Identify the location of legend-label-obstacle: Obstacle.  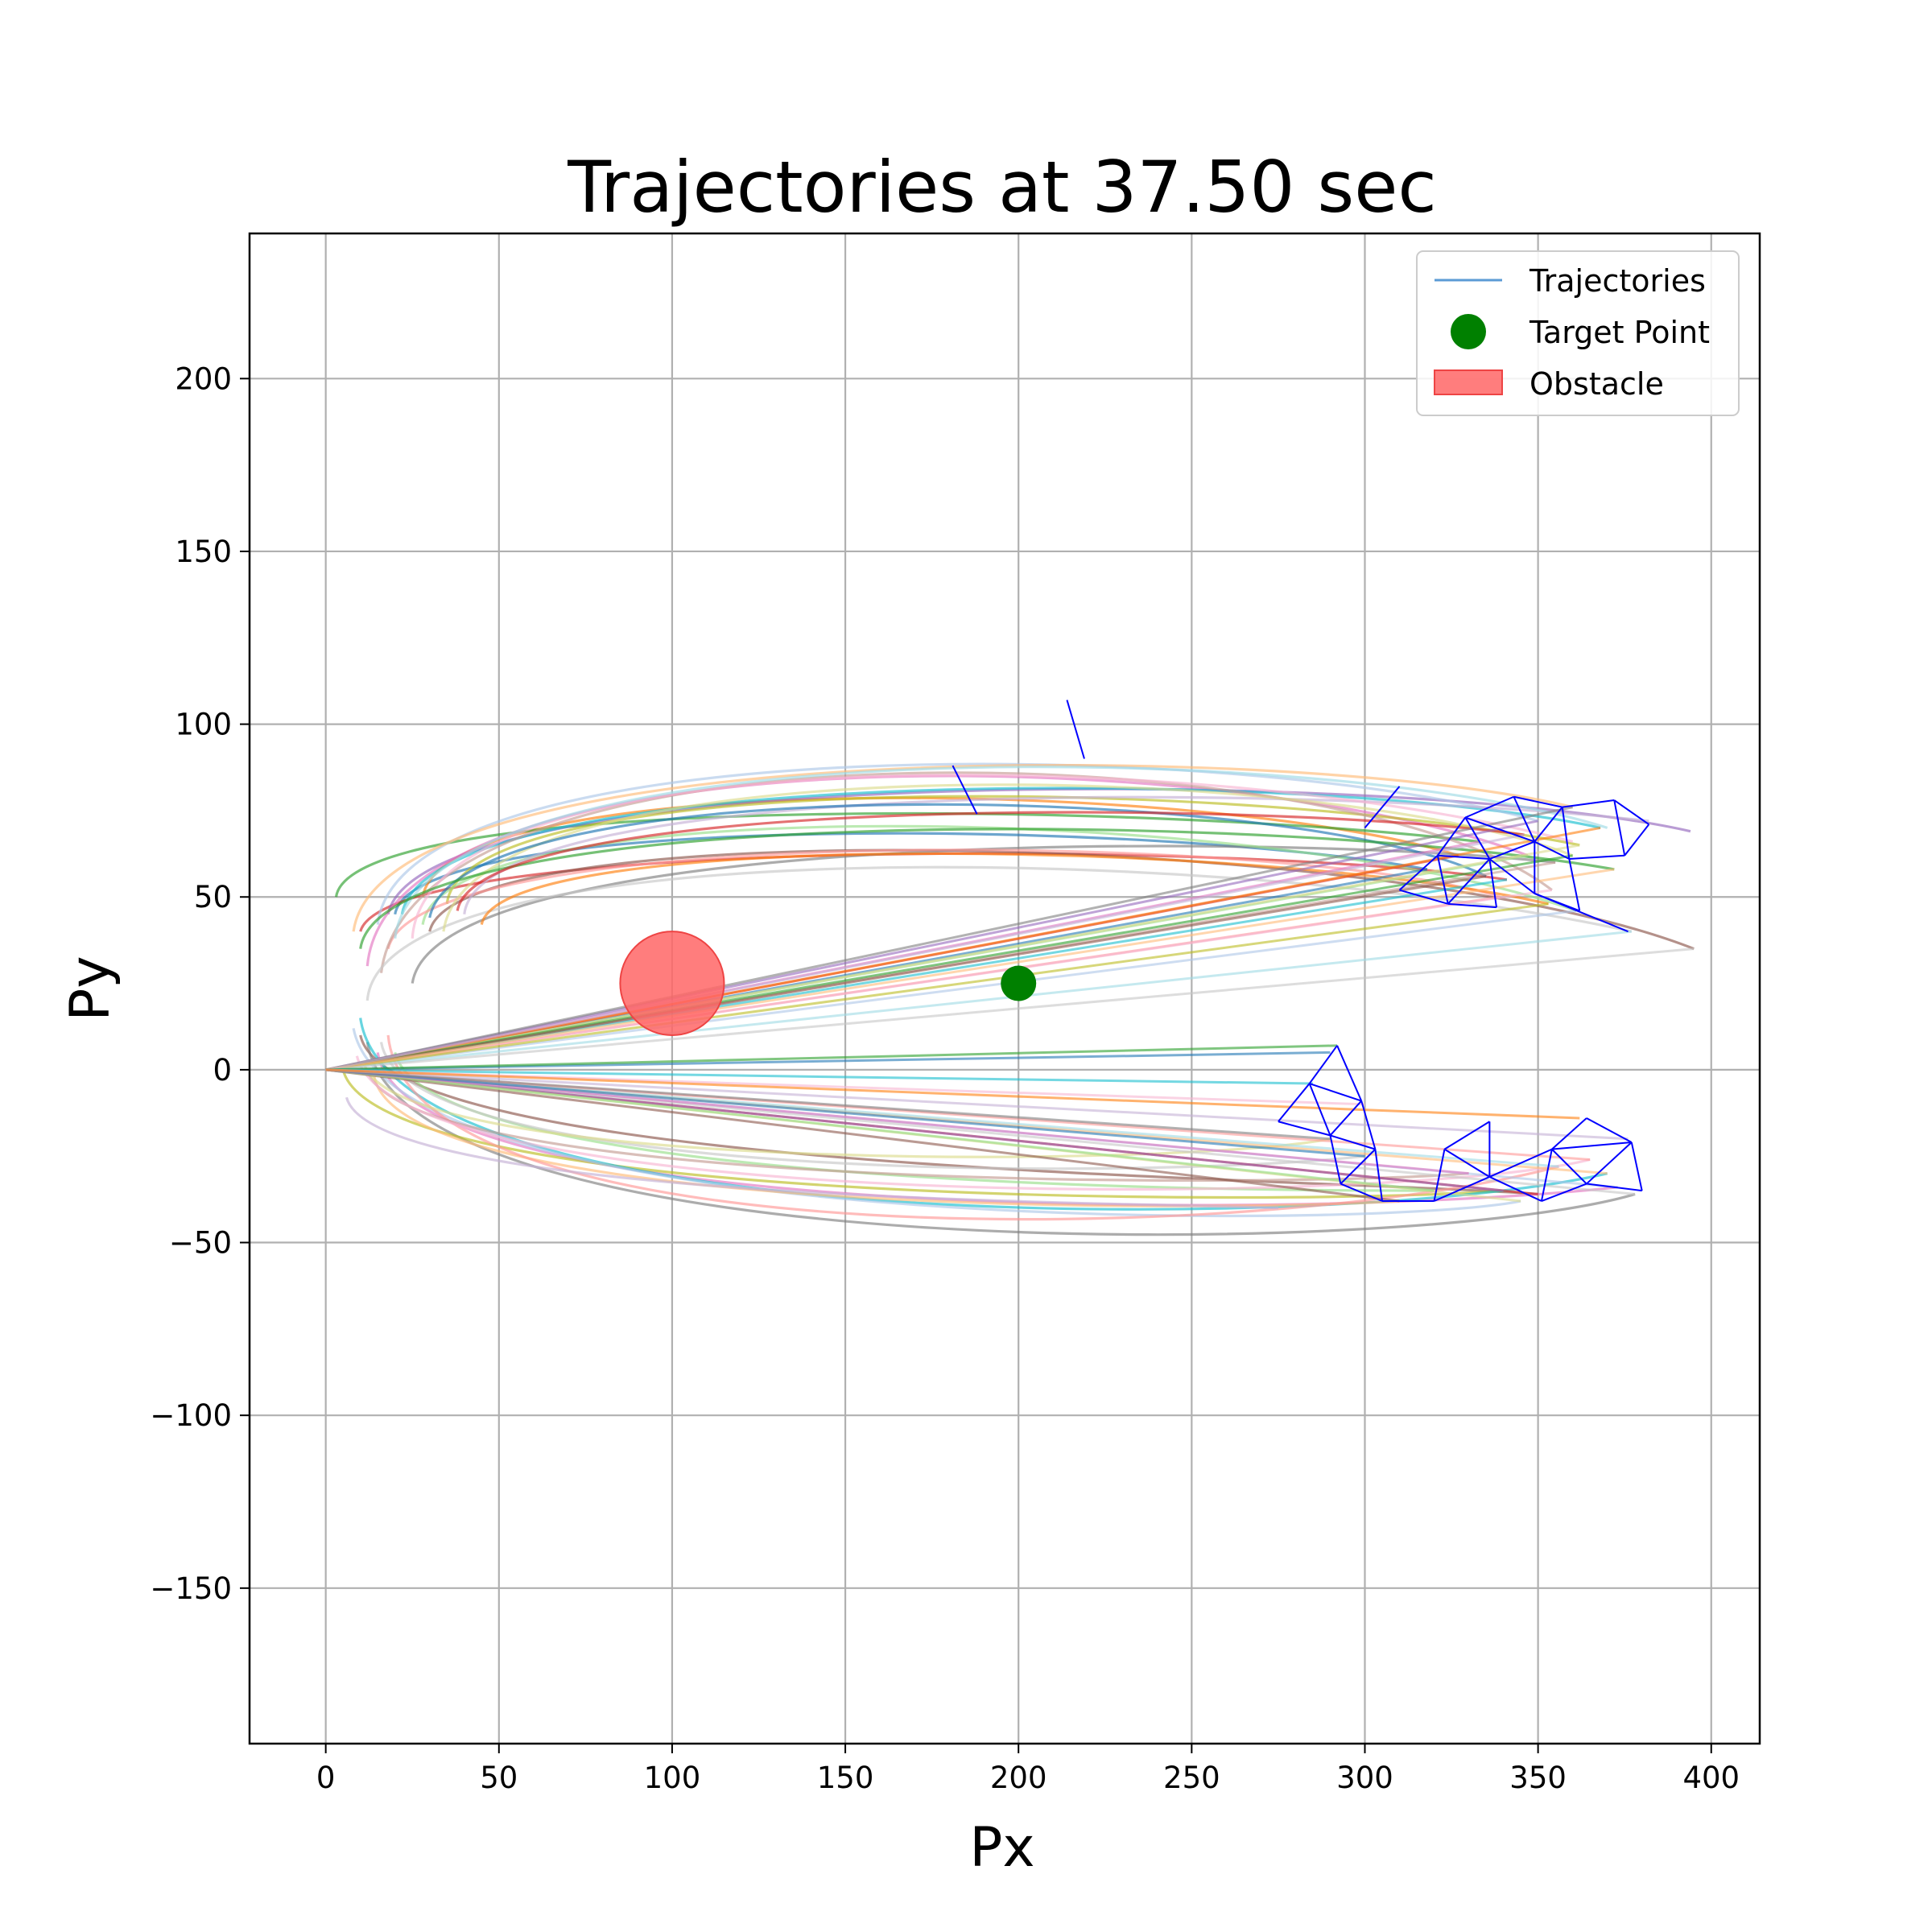
(1597, 384).